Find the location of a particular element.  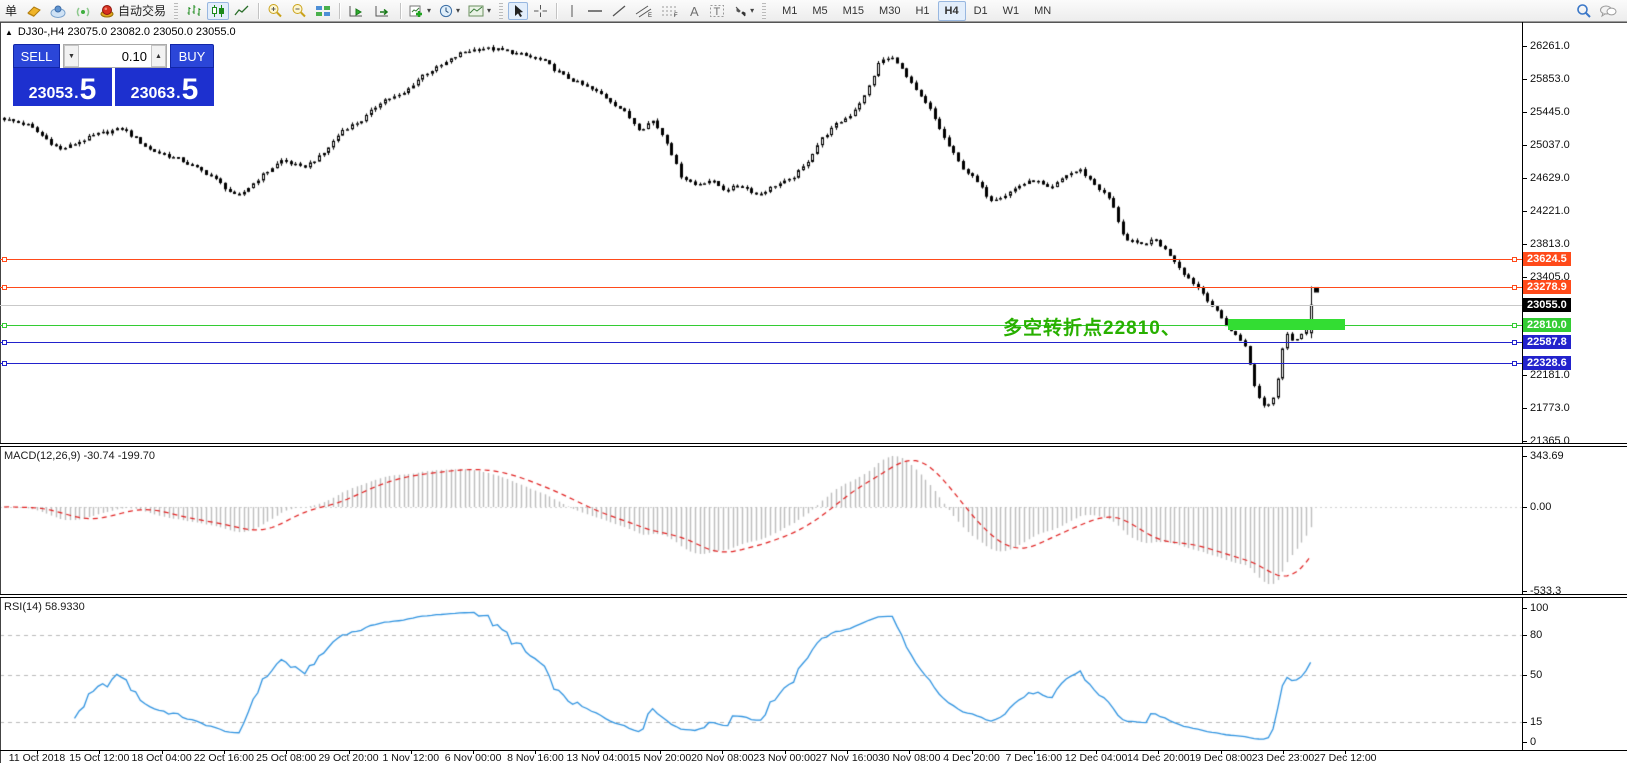

price-flag-resistance: 23278.9 is located at coordinates (1547, 286).